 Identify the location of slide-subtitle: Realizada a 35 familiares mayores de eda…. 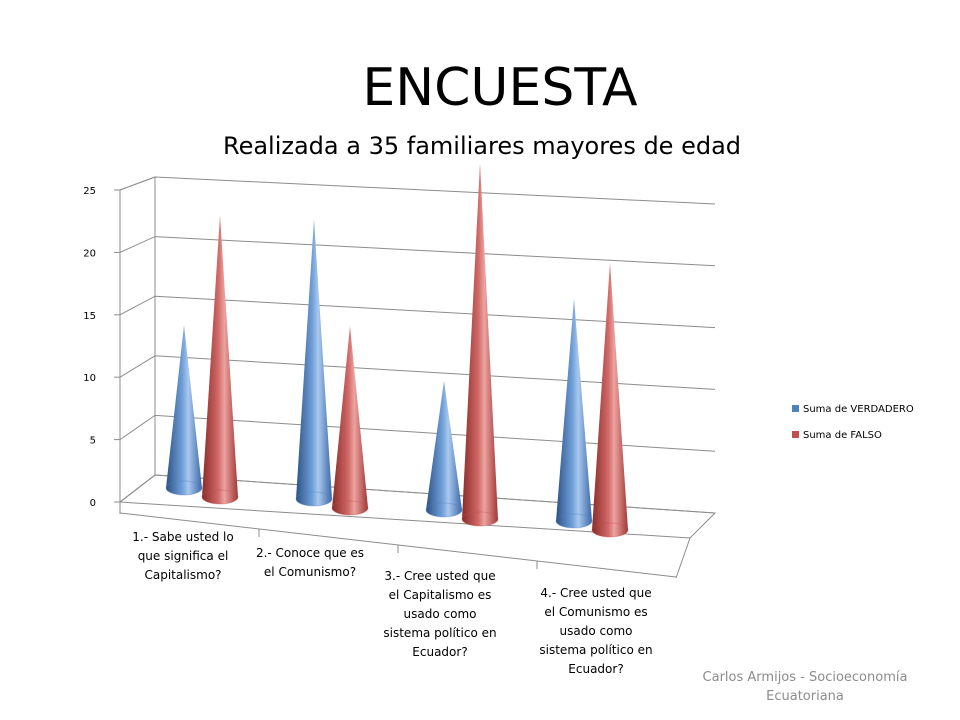
(482, 146).